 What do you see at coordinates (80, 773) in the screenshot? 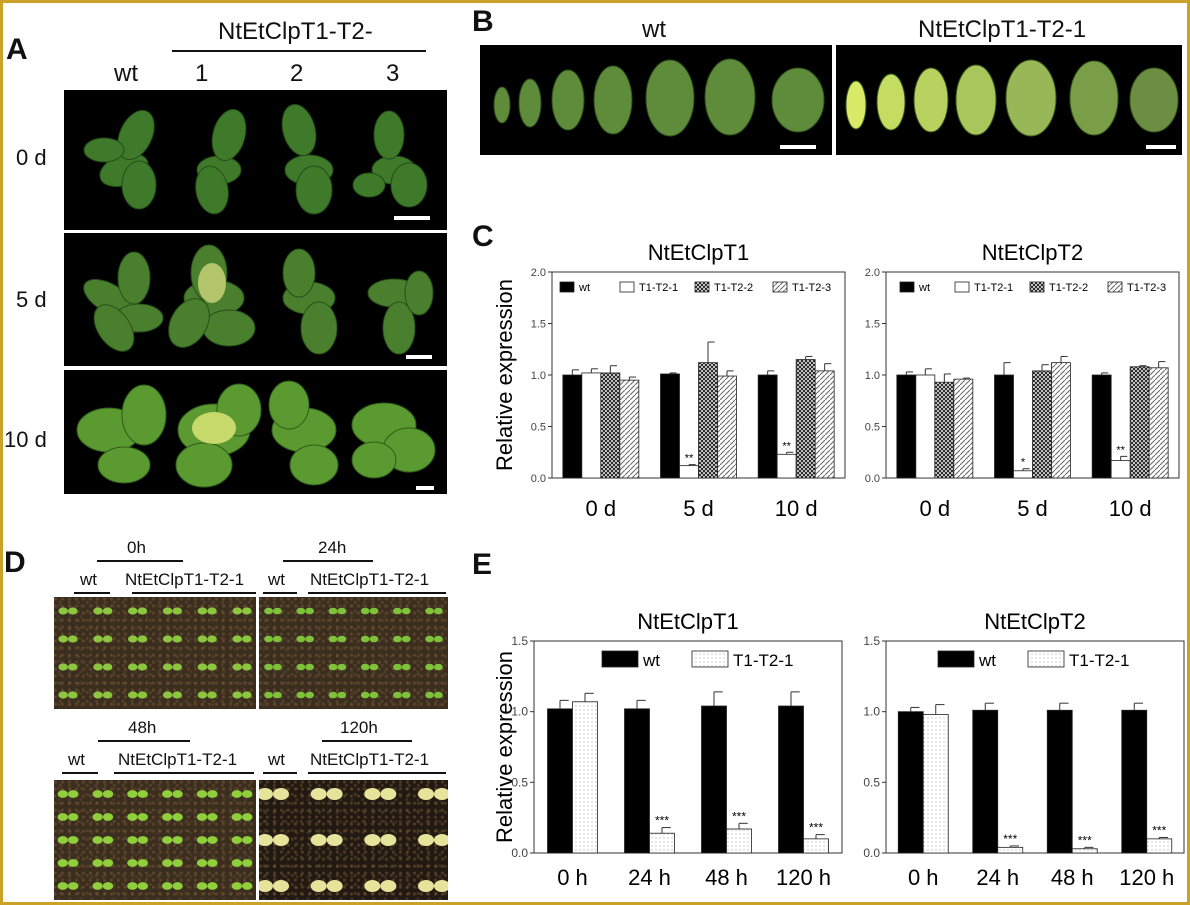
I see `panel-d-wt-line-48h` at bounding box center [80, 773].